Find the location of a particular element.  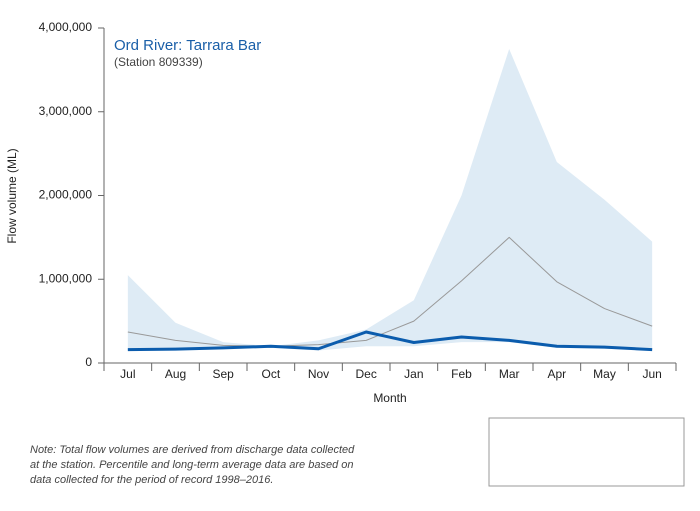

y-tick-label: 3,000,000 is located at coordinates (66, 111).